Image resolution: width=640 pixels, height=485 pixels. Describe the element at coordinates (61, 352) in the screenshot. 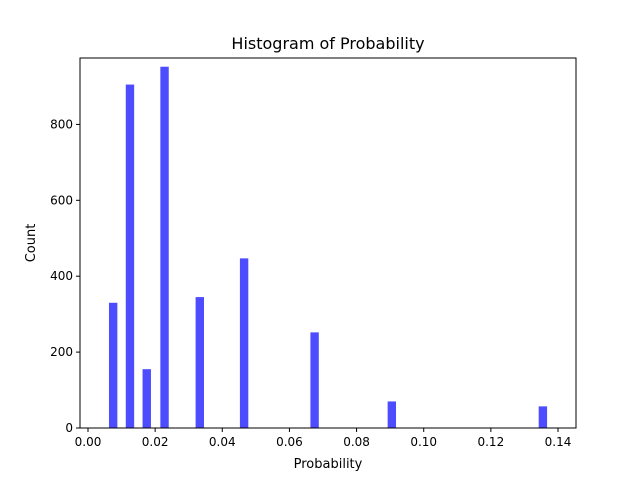

I see `y-tick-label: 200` at that location.